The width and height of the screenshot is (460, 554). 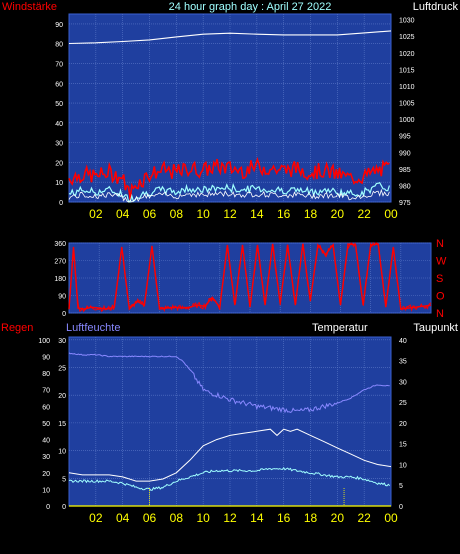 What do you see at coordinates (62, 396) in the screenshot?
I see `panel3-regen-tick-label: 20` at bounding box center [62, 396].